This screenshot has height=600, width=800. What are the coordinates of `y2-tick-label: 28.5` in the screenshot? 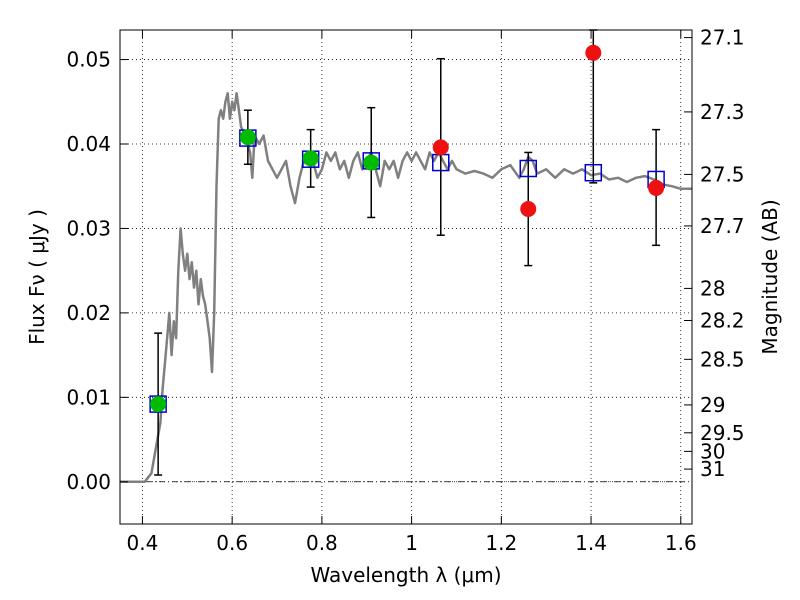 It's located at (722, 359).